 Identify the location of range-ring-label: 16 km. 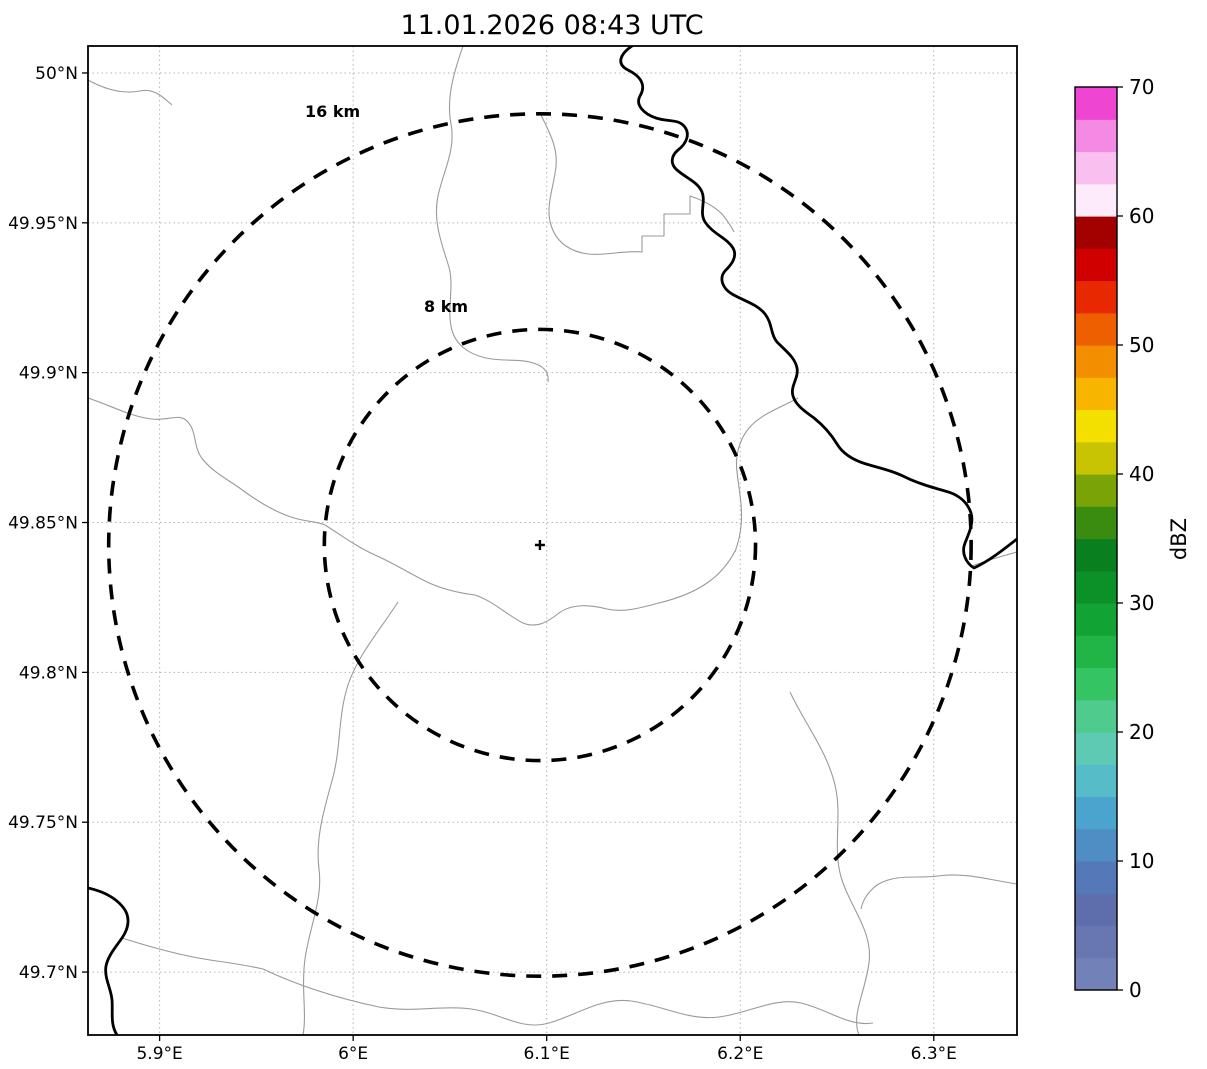
(332, 111).